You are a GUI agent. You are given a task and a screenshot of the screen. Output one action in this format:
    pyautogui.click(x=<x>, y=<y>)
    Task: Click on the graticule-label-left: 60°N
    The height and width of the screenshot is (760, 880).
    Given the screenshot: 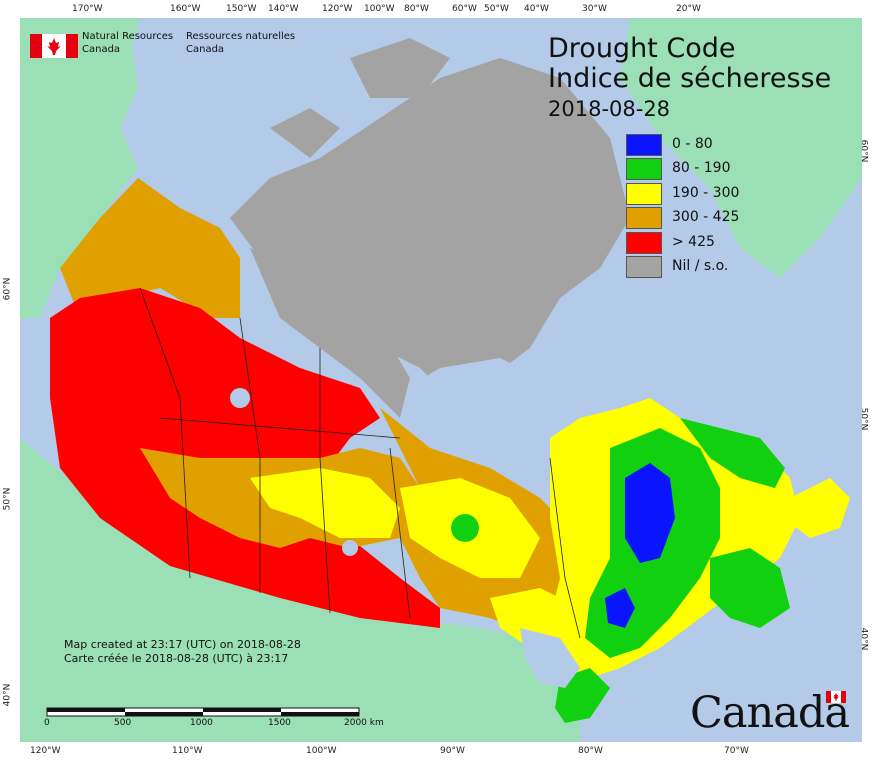 What is the action you would take?
    pyautogui.click(x=7, y=289)
    